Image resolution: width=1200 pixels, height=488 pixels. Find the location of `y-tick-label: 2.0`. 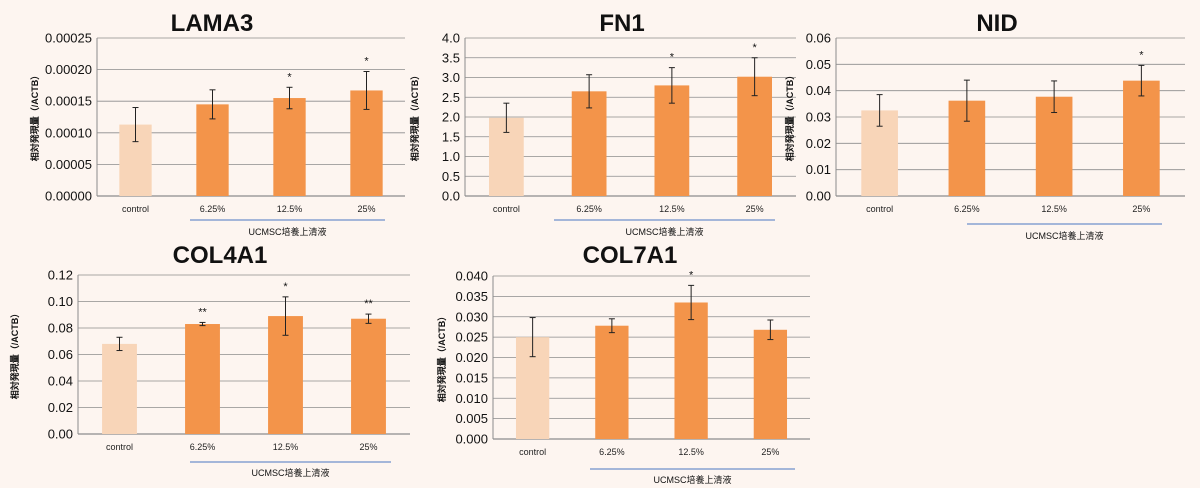

y-tick-label: 2.0 is located at coordinates (451, 117).